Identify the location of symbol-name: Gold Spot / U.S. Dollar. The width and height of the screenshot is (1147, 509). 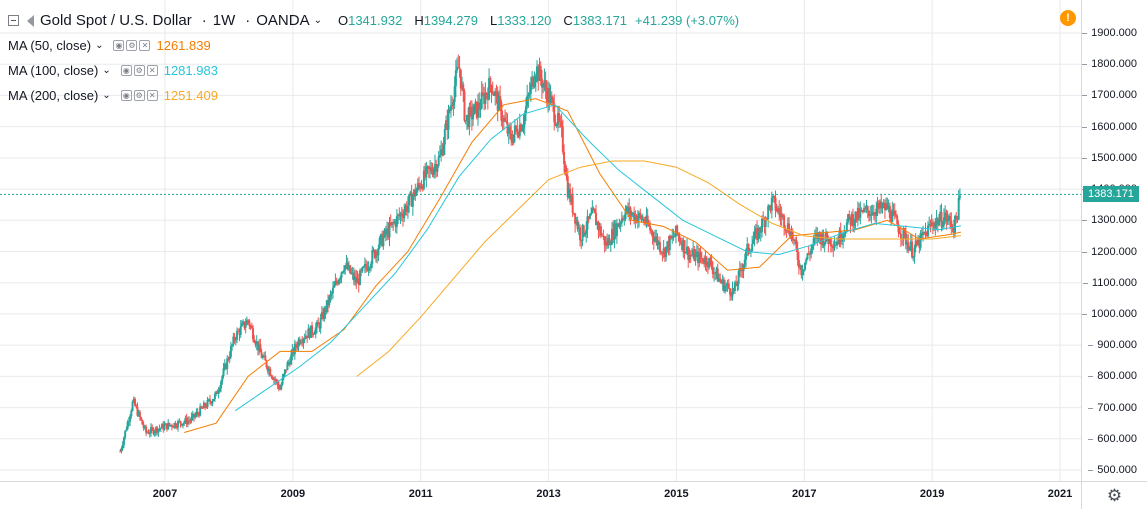
(116, 20).